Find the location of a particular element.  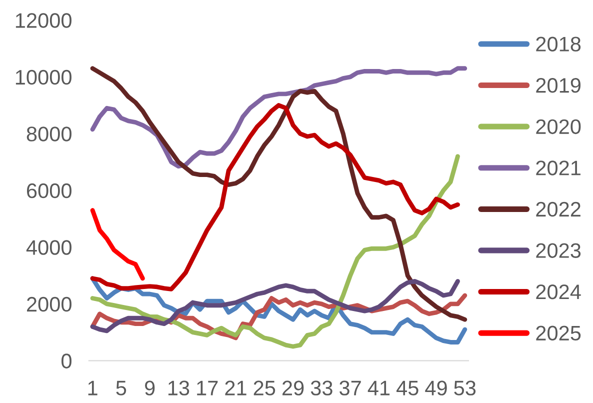

legend-label: 2023 is located at coordinates (558, 250).